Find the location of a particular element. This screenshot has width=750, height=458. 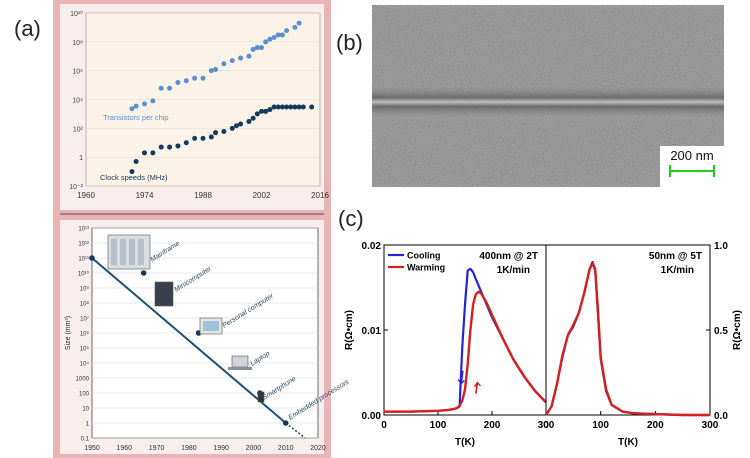

chart-a1-y-tick-label: 10¹⁰ is located at coordinates (76, 14).